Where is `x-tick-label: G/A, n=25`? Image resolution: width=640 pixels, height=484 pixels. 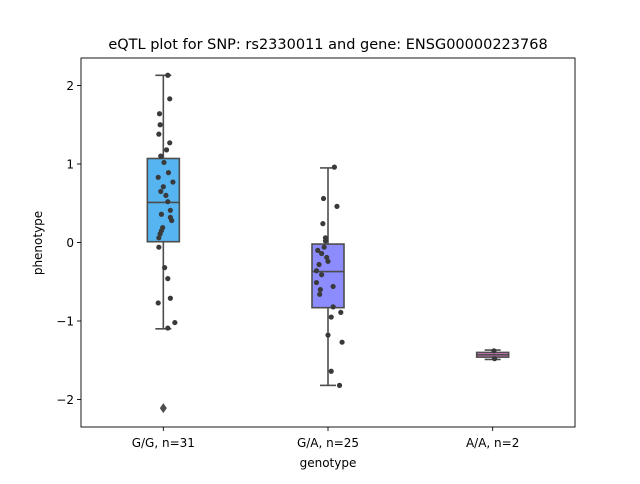 x-tick-label: G/A, n=25 is located at coordinates (328, 443).